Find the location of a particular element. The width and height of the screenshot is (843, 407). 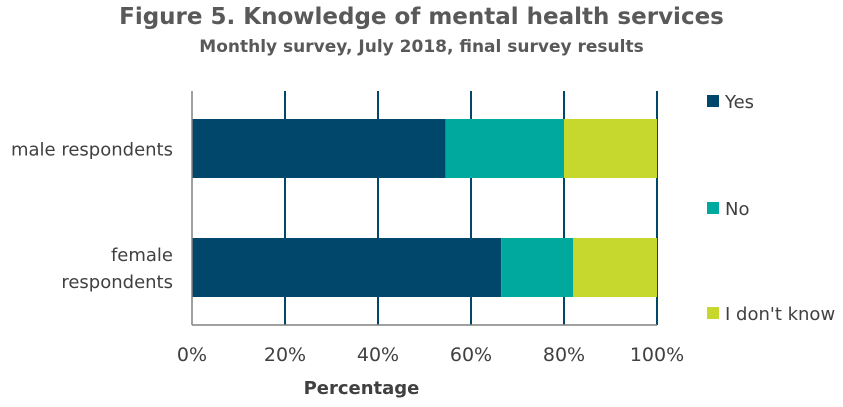

x-tick-label: 60% is located at coordinates (471, 355).